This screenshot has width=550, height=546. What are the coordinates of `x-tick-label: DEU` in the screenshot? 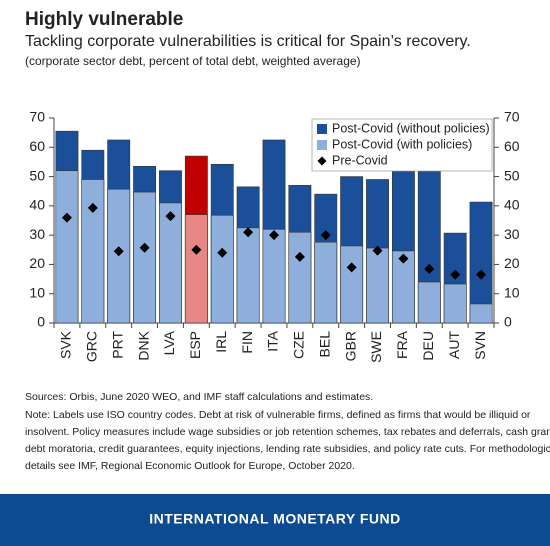 It's located at (428, 346).